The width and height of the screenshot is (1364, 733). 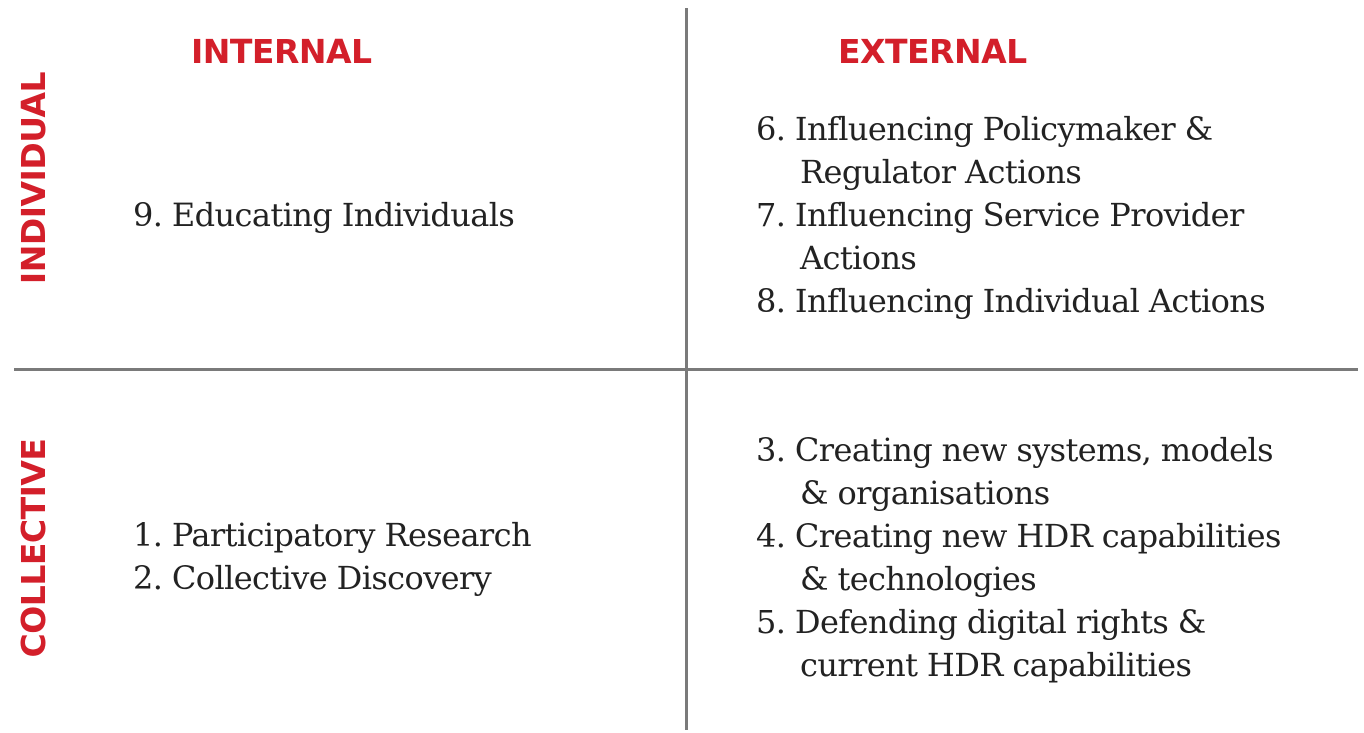 What do you see at coordinates (981, 622) in the screenshot?
I see `item-text: 5. Defending digital rights &` at bounding box center [981, 622].